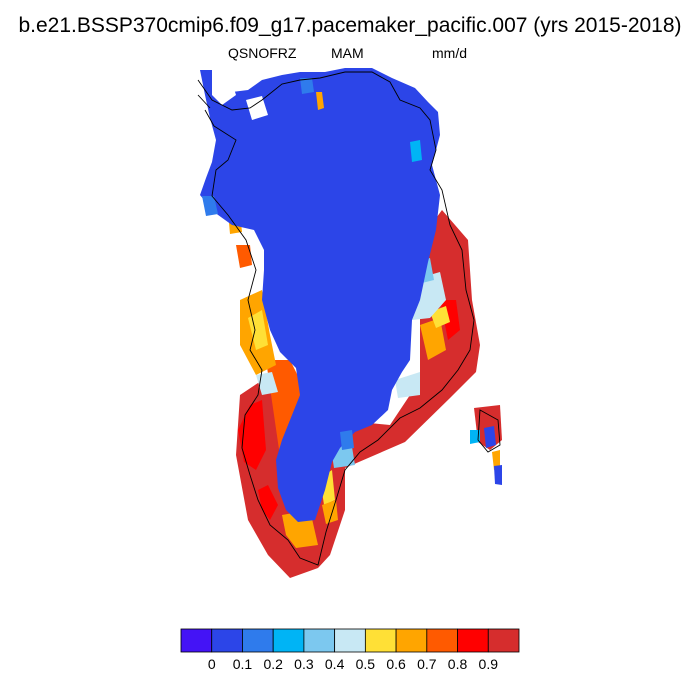  I want to click on colorbar-tick-label: 0.1, so click(242, 664).